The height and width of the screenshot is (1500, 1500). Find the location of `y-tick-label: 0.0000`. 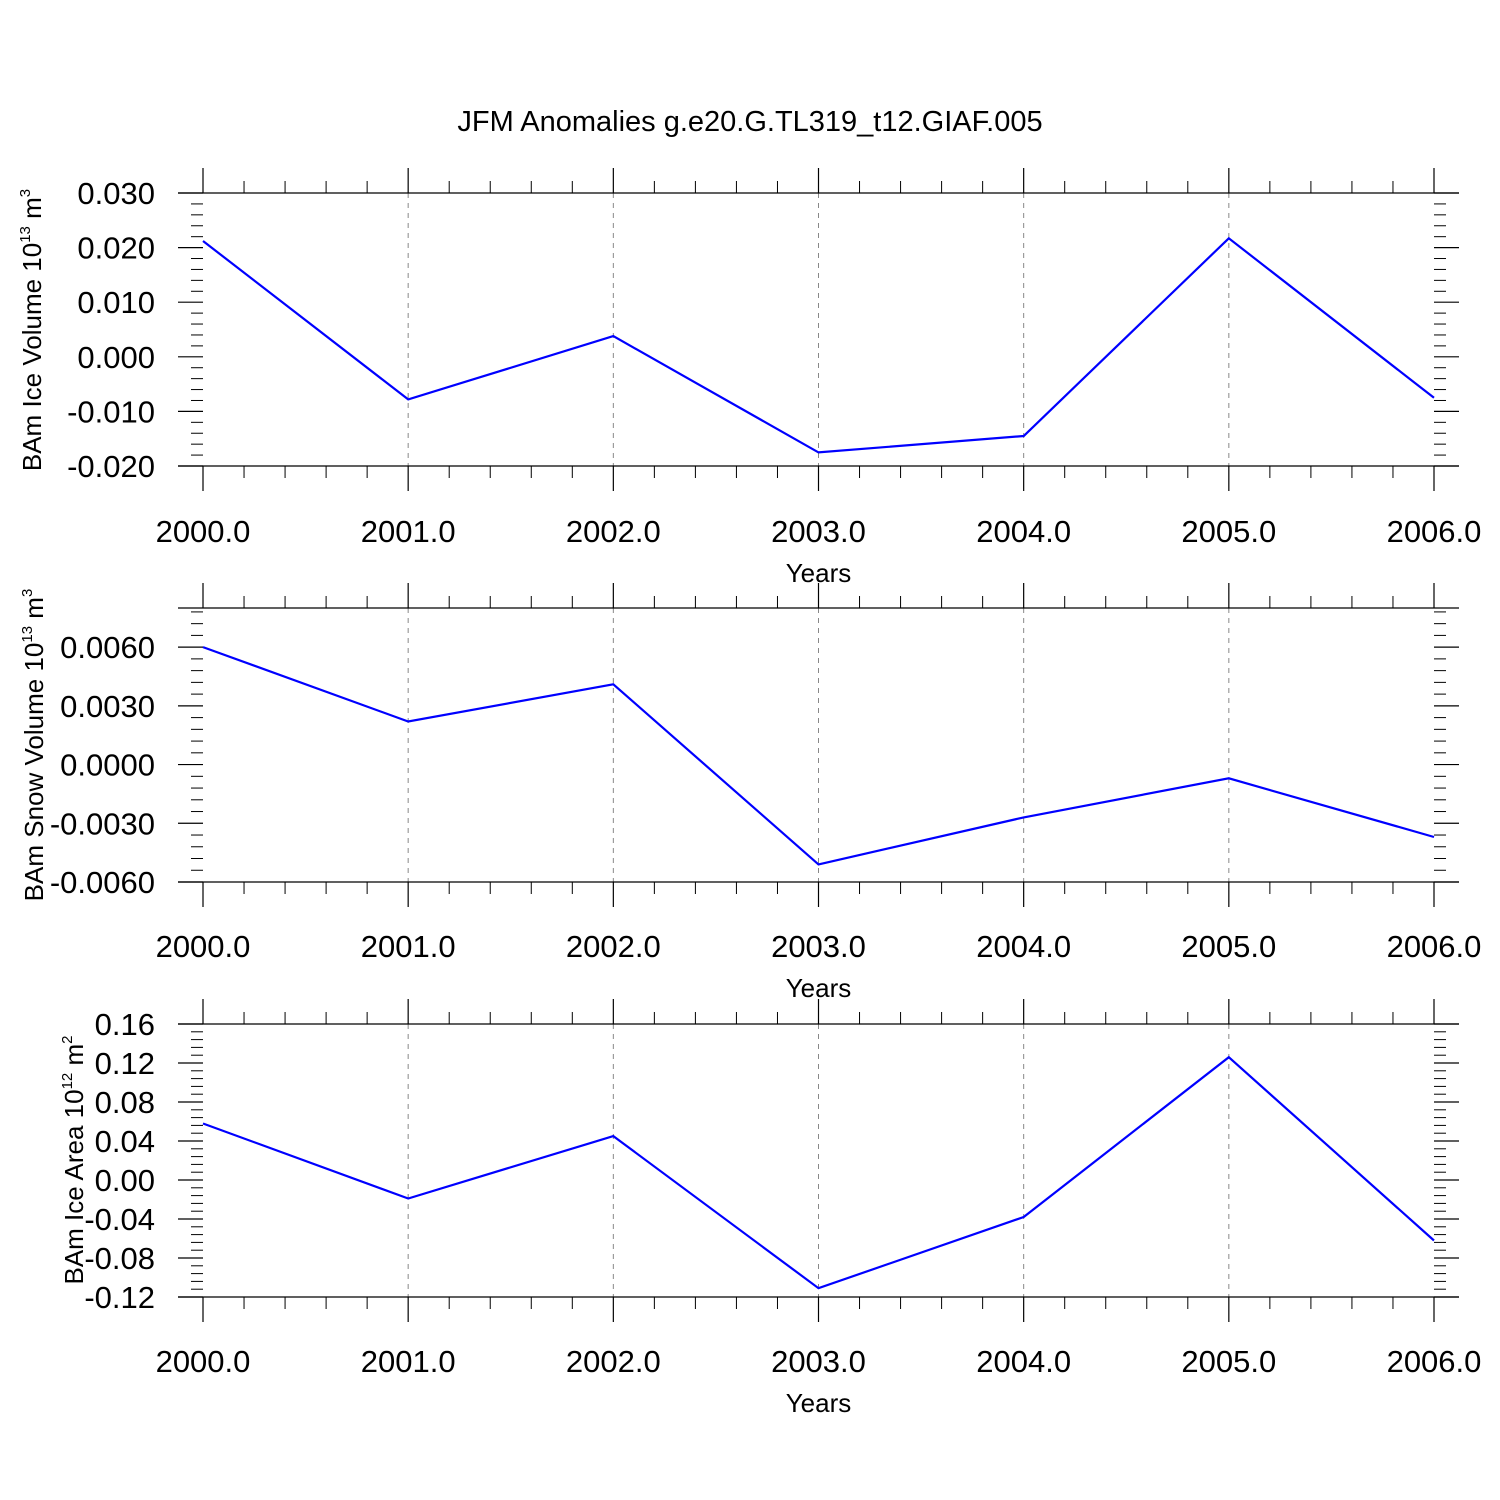

y-tick-label: 0.0000 is located at coordinates (107, 765).